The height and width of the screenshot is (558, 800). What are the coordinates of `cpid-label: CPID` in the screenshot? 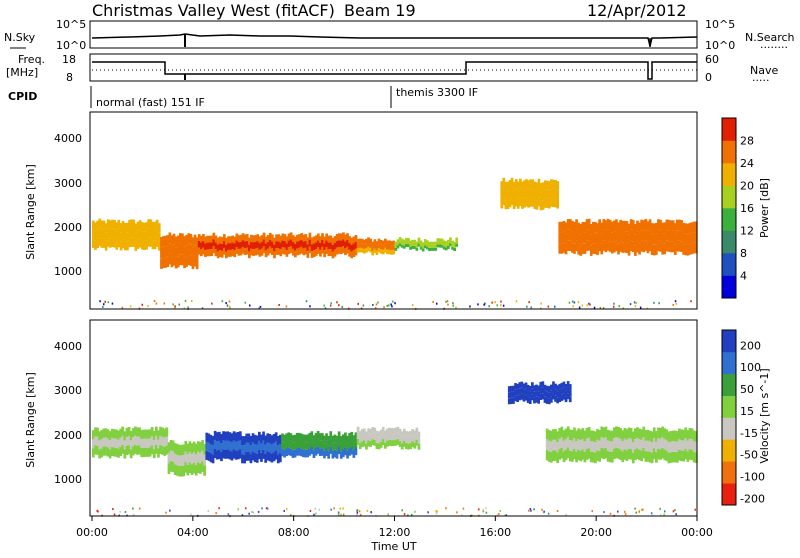 It's located at (22, 96).